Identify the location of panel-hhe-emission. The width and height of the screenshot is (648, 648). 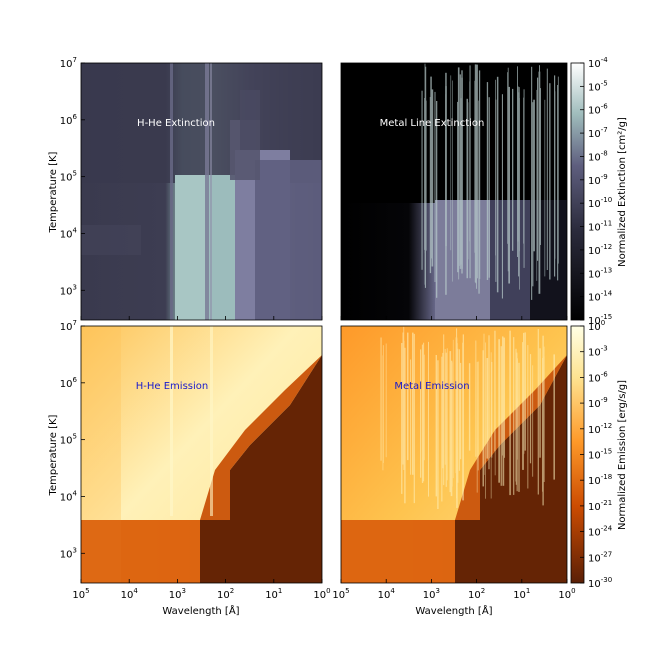
(201, 454).